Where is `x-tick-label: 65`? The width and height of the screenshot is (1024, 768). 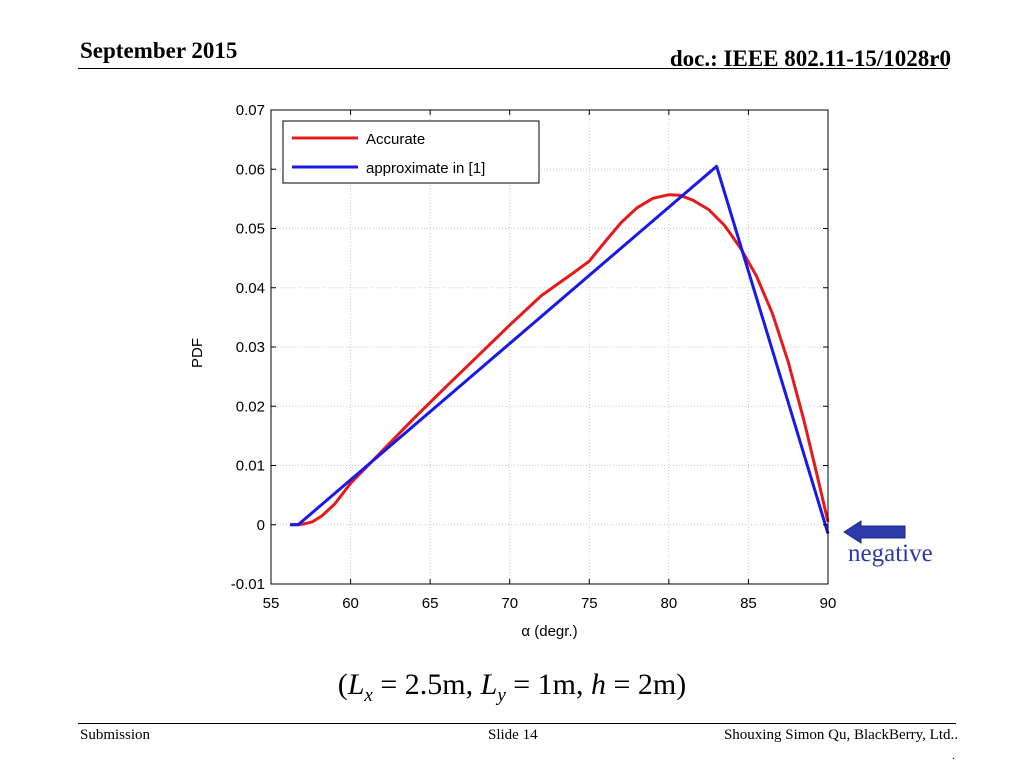 x-tick-label: 65 is located at coordinates (430, 603).